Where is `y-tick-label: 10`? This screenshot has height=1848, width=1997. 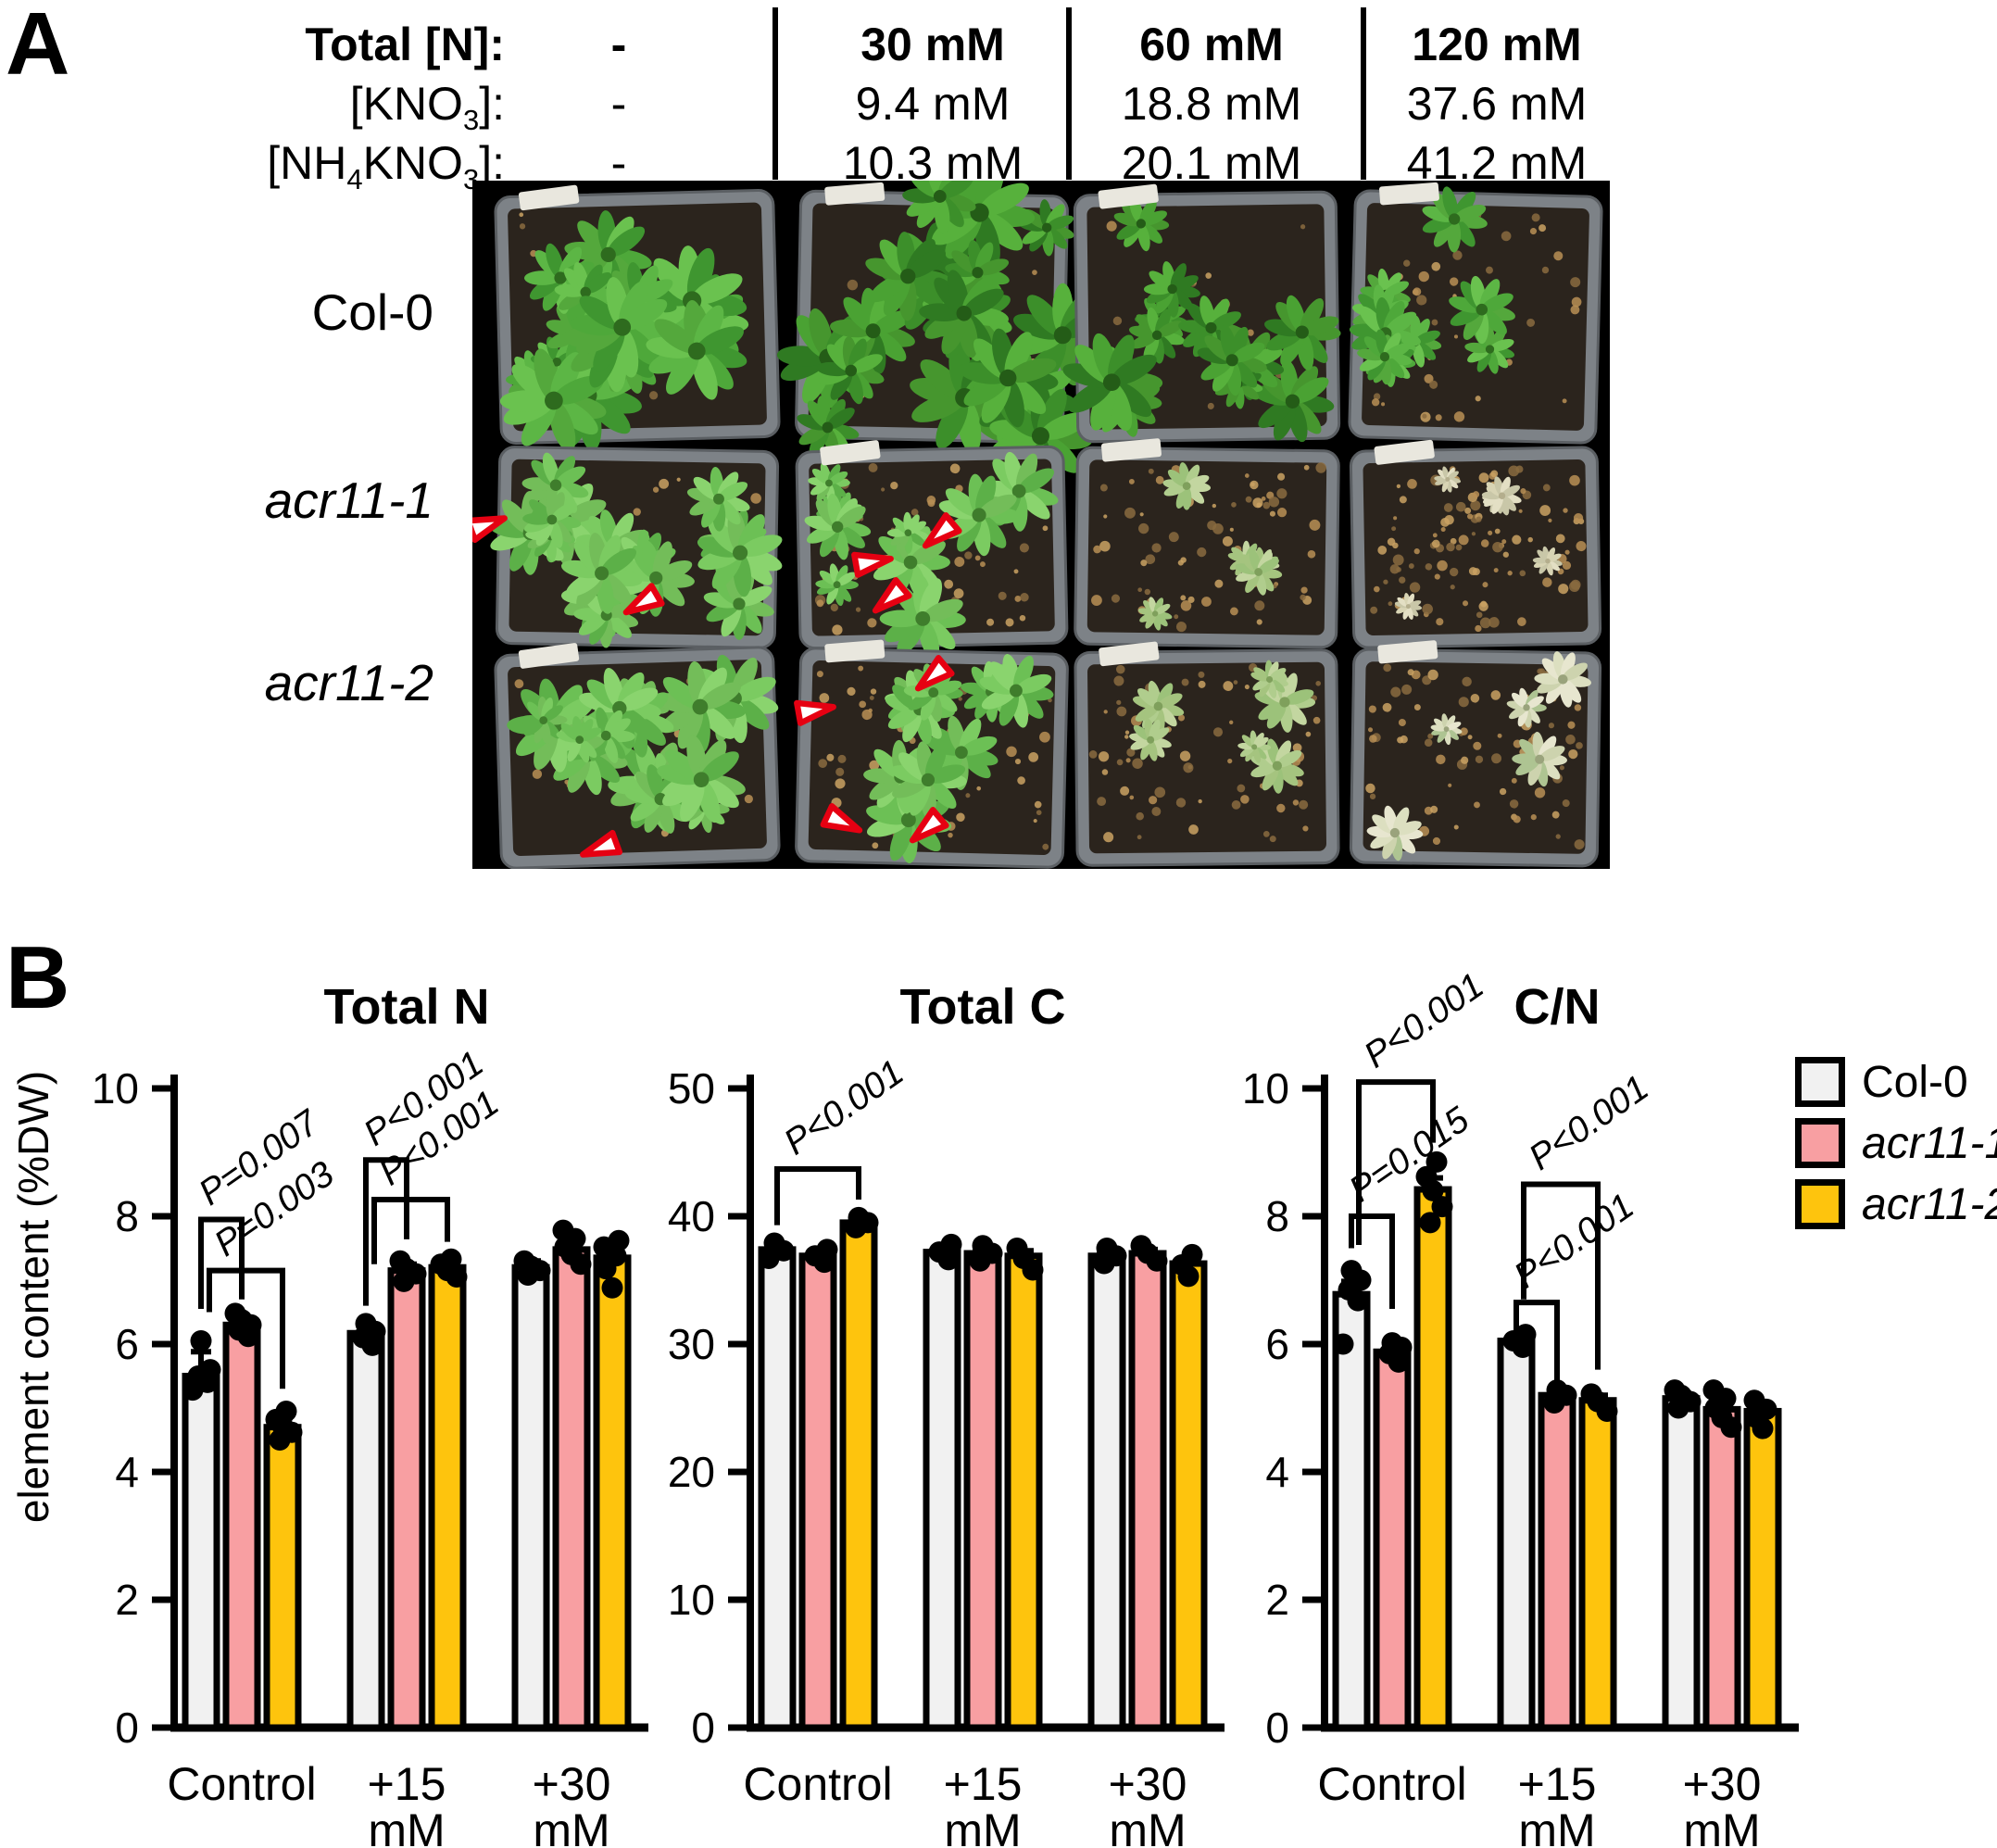
y-tick-label: 10 is located at coordinates (691, 1600).